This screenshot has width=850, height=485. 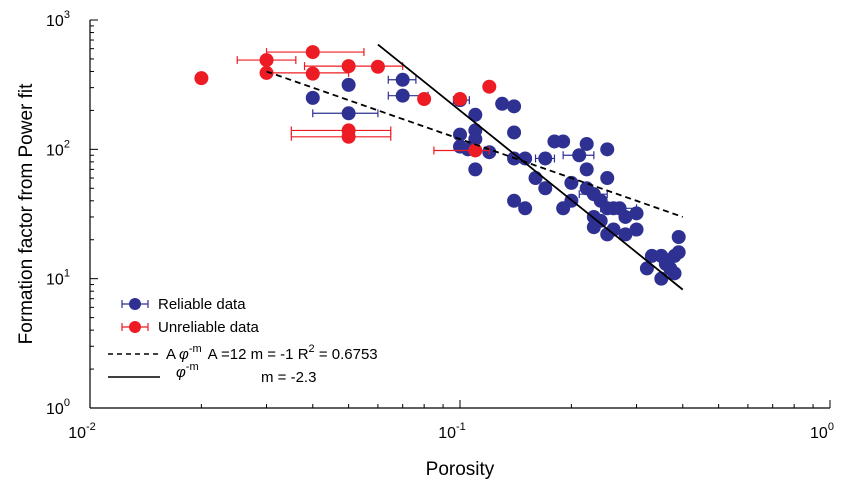 I want to click on legend-label-unreliable: Unreliable data, so click(x=209, y=327).